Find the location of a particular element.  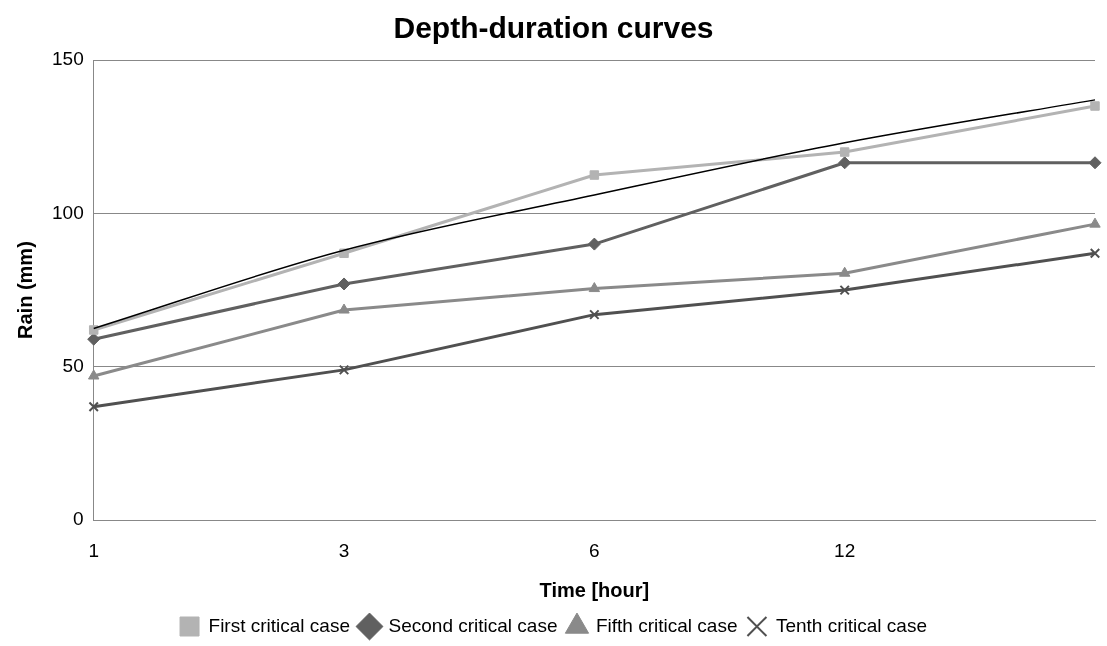

legend-label: Second critical case is located at coordinates (473, 625).